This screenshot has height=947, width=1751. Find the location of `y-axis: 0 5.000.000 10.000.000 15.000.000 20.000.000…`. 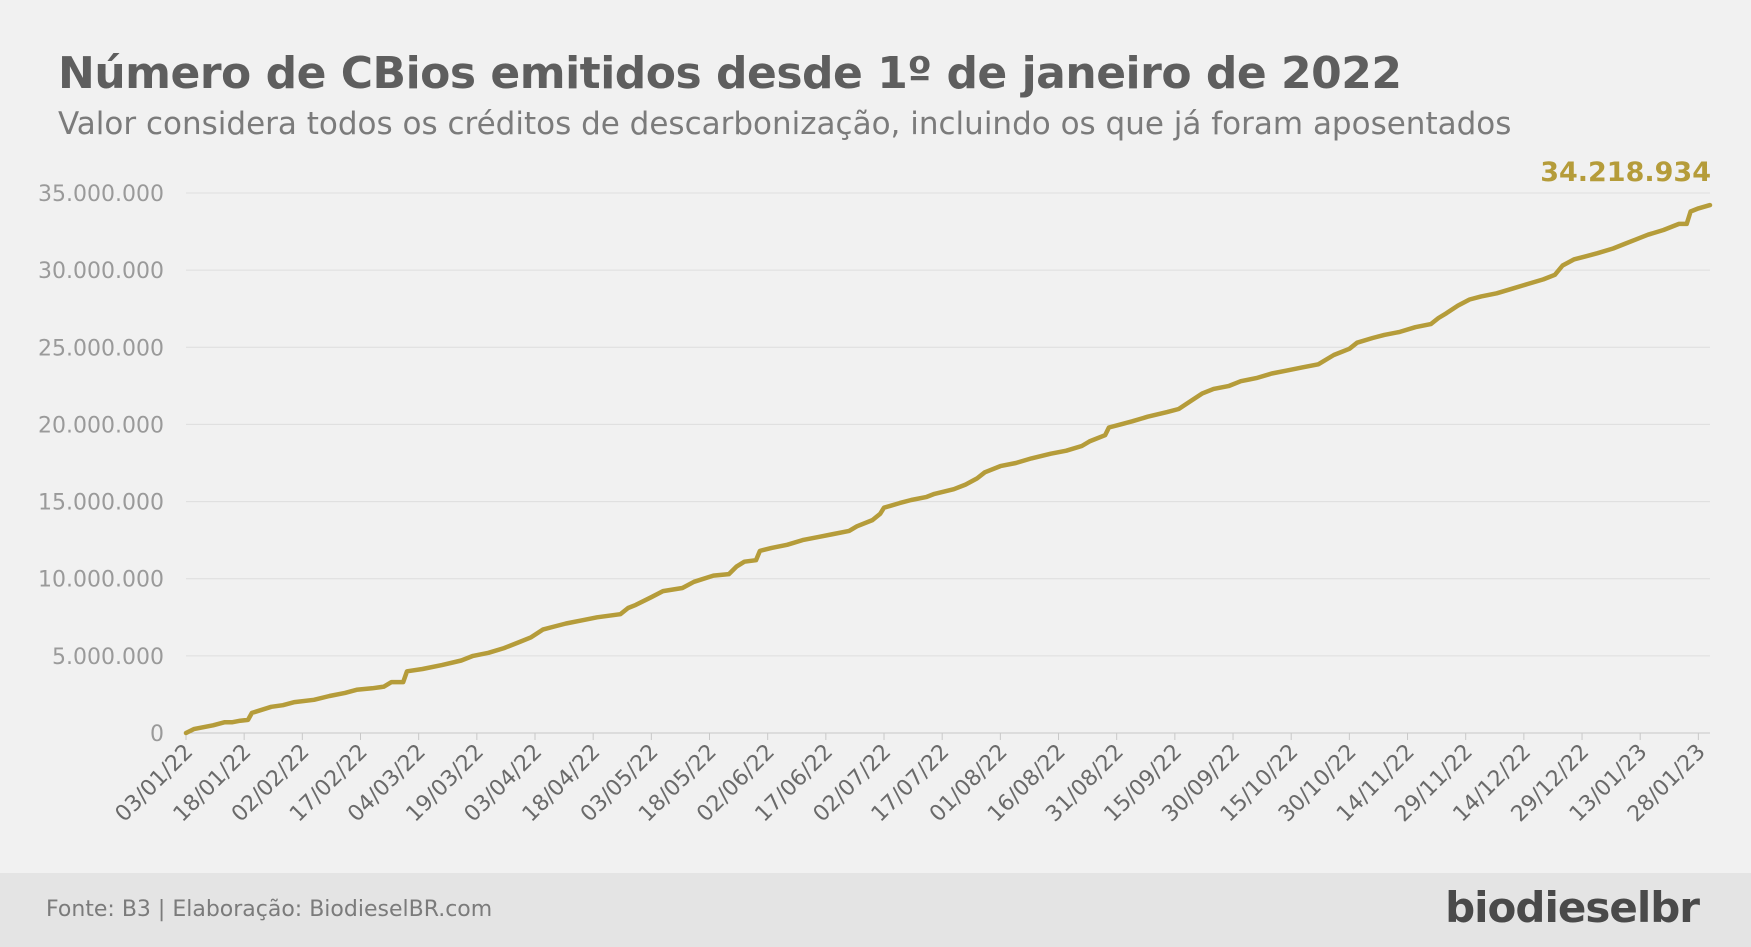

y-axis: 0 5.000.000 10.000.000 15.000.000 20.000.000… is located at coordinates (101, 464).